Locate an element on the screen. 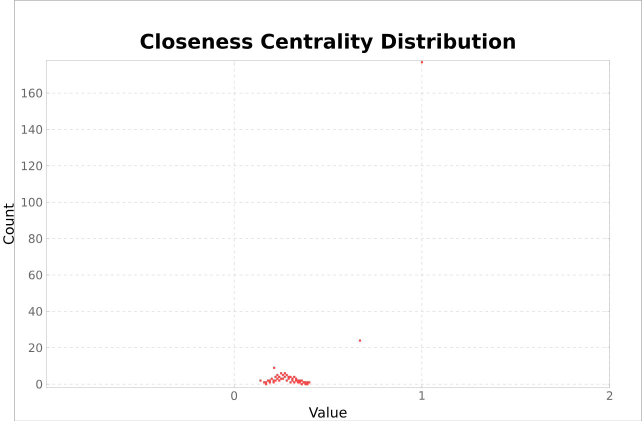 This screenshot has width=642, height=421. x-tick-label: 0 is located at coordinates (234, 395).